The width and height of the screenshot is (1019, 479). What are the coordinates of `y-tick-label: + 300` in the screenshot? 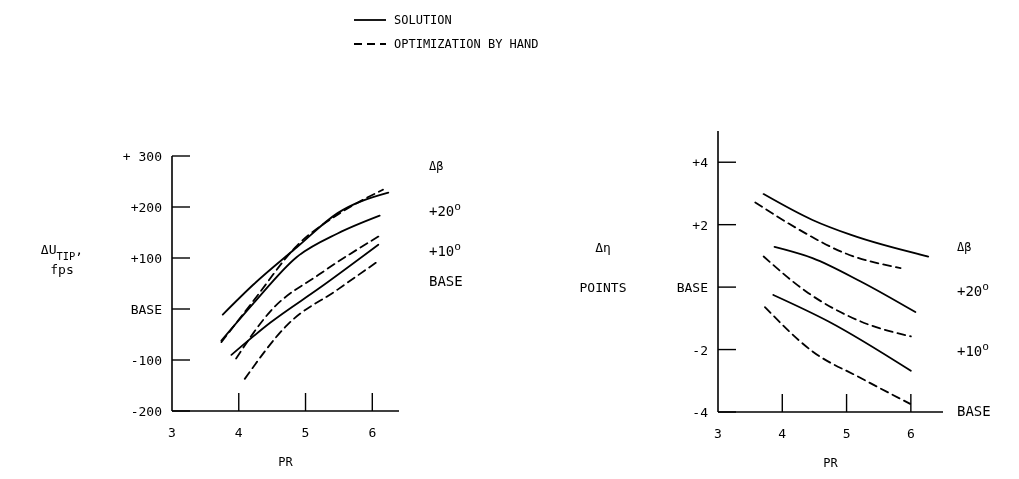 It's located at (142, 156).